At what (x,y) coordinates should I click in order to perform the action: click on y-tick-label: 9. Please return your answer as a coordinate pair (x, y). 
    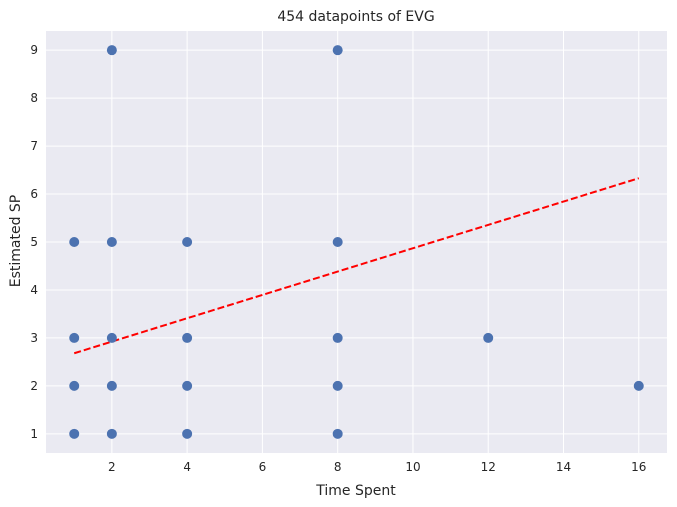
    Looking at the image, I should click on (34, 50).